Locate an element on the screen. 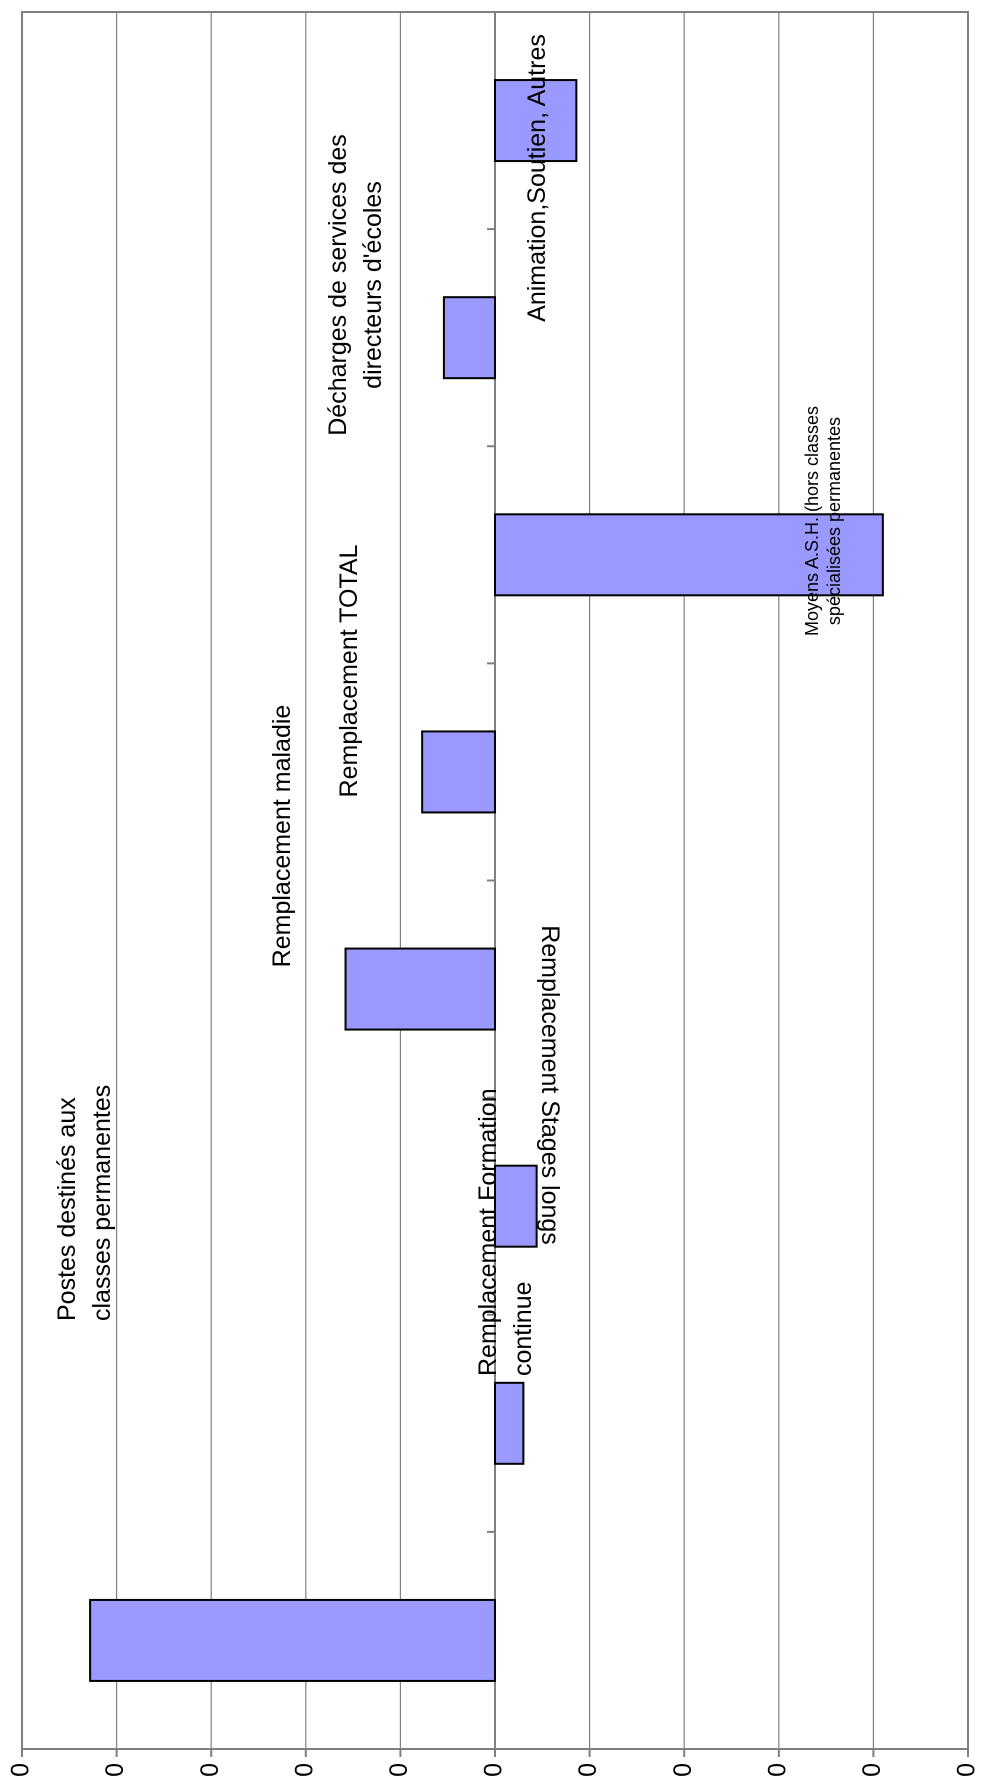 The height and width of the screenshot is (1778, 987). category-label-3: Remplacement Stages longs is located at coordinates (550, 1085).